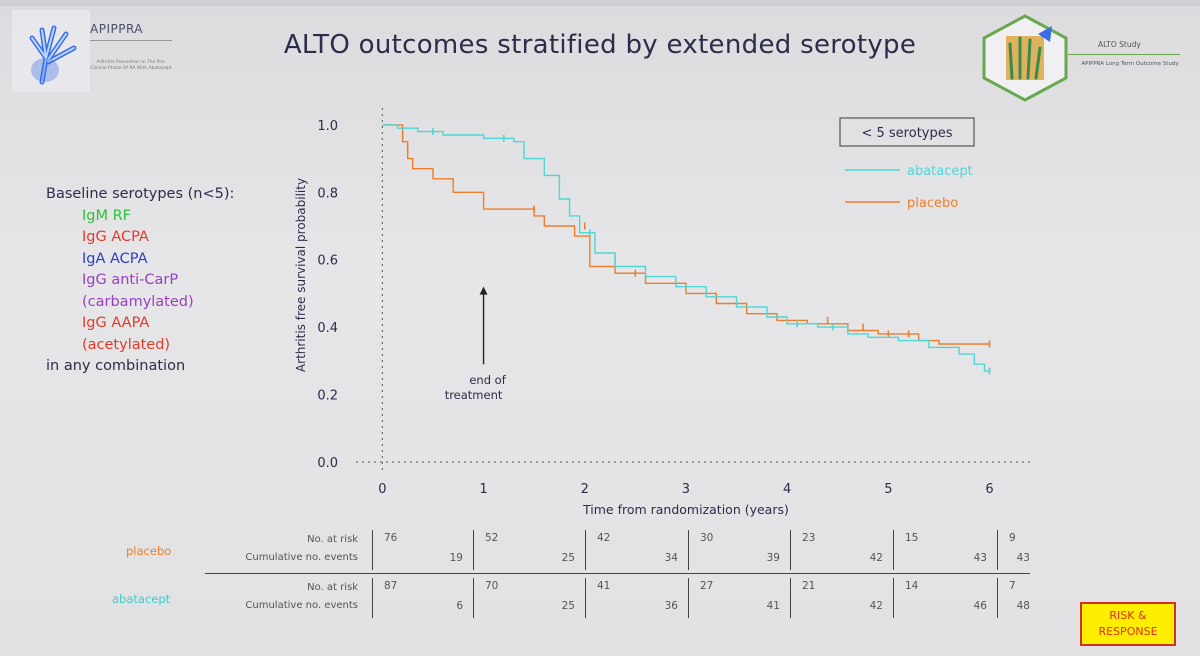 This screenshot has height=656, width=1200. What do you see at coordinates (1025, 58) in the screenshot?
I see `hexagon-hand-icon` at bounding box center [1025, 58].